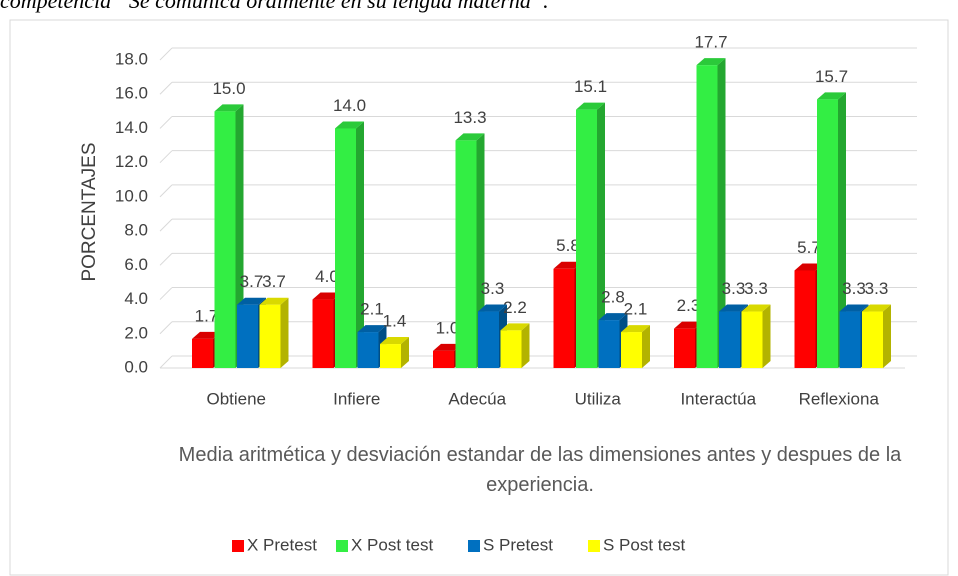 The width and height of the screenshot is (958, 576). Describe the element at coordinates (356, 398) in the screenshot. I see `x-tick-label: Infiere` at that location.